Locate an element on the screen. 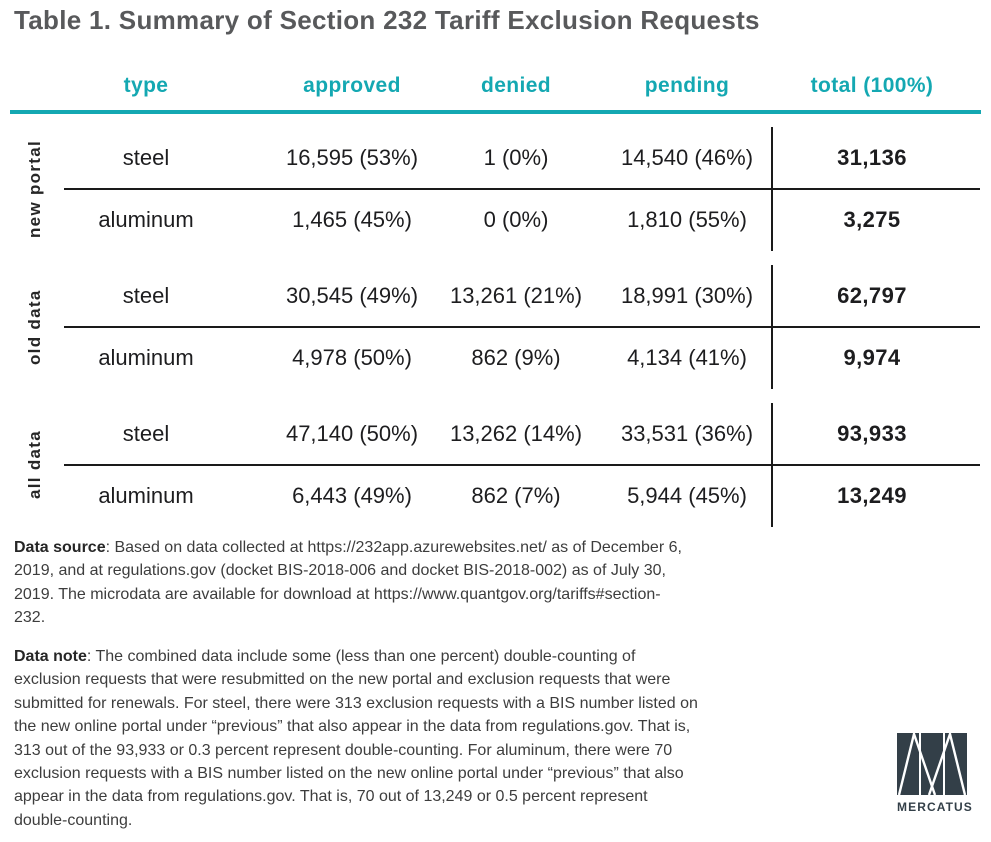 The width and height of the screenshot is (991, 842). cell-approved: 16,595 (53%) is located at coordinates (352, 157).